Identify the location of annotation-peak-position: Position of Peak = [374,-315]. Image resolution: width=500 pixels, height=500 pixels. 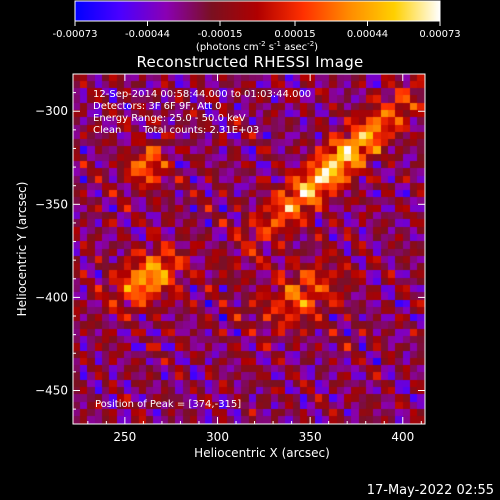
(168, 404).